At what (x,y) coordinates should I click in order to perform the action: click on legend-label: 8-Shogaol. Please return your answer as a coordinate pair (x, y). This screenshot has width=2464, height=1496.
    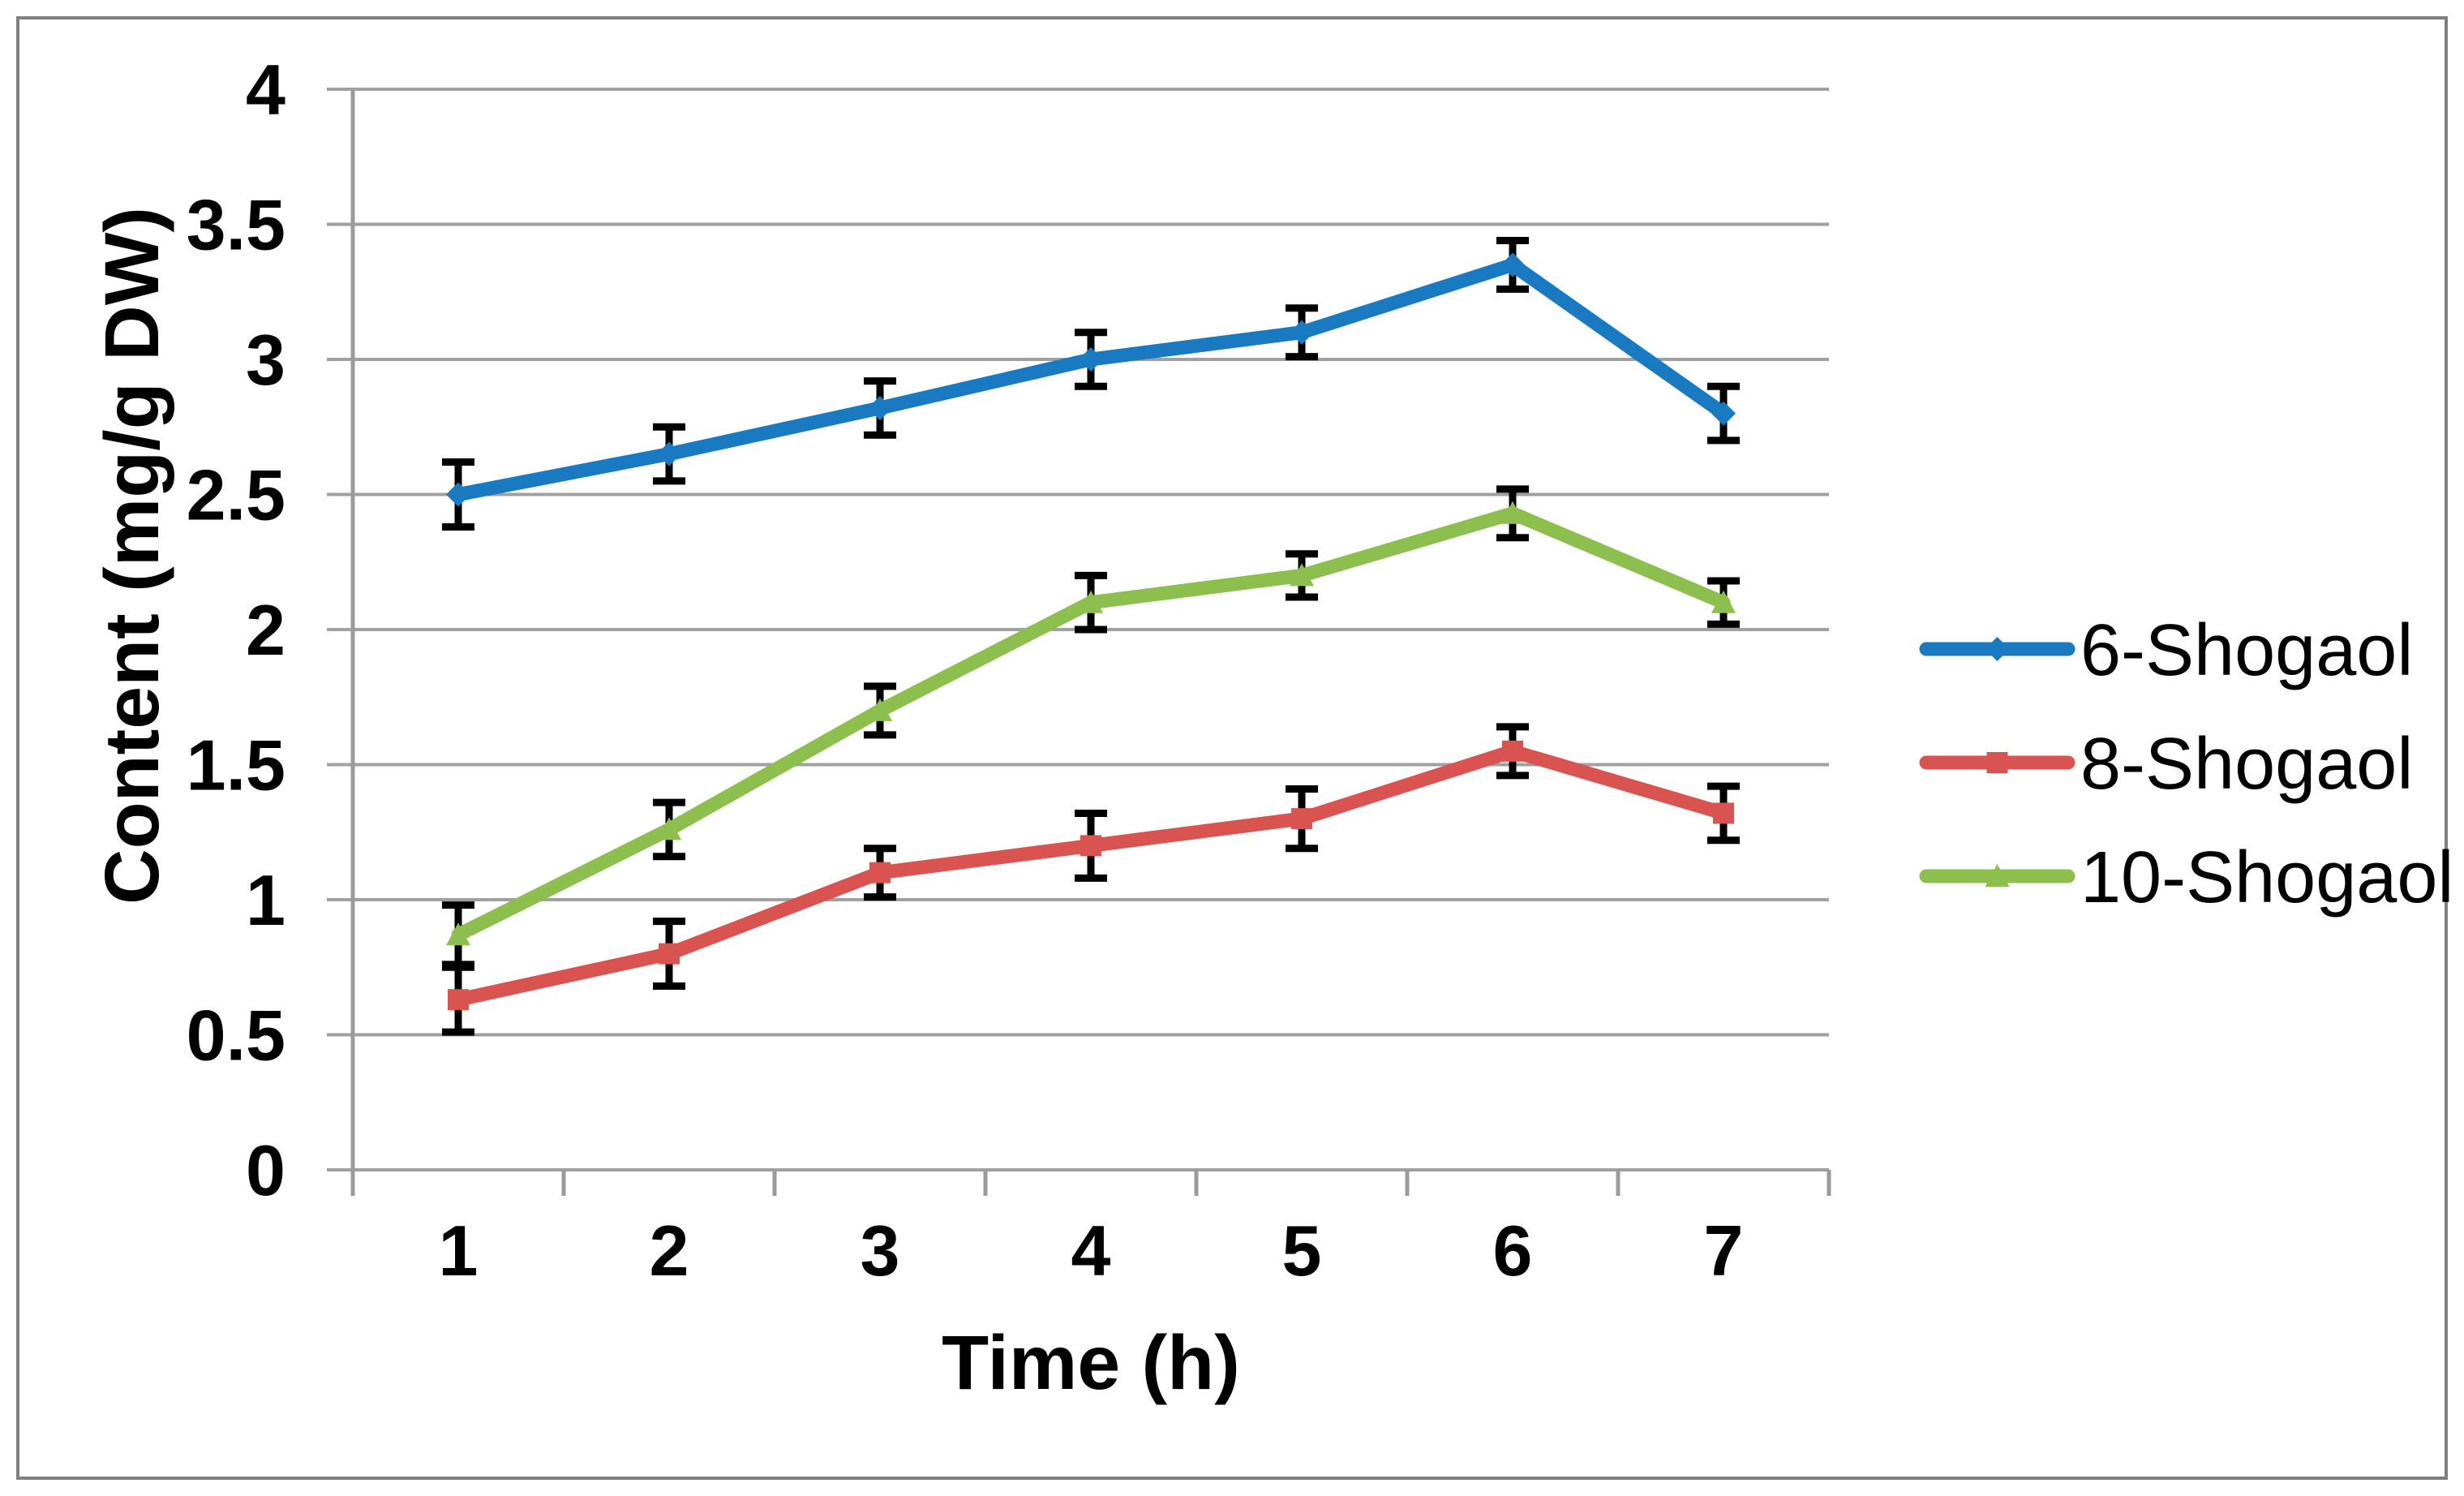
    Looking at the image, I should click on (2246, 764).